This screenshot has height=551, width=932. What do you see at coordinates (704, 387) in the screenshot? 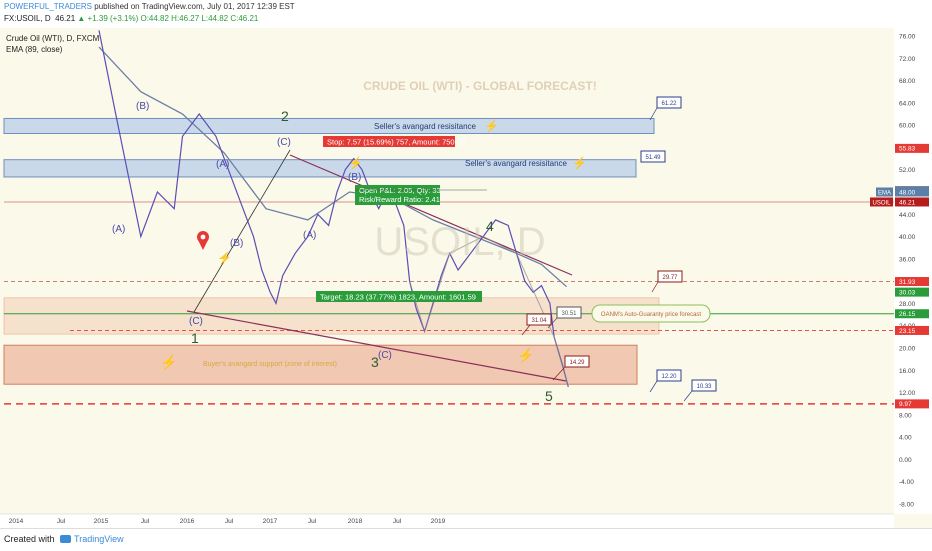
I see `svg-text: 10.33` at bounding box center [704, 387].